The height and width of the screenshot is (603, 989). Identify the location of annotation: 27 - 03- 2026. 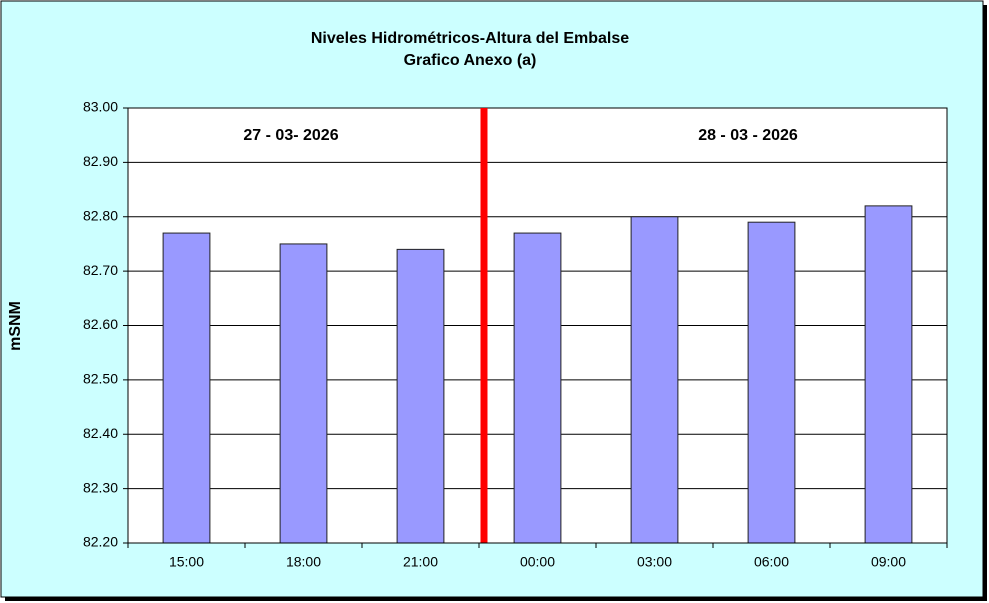
(290, 135).